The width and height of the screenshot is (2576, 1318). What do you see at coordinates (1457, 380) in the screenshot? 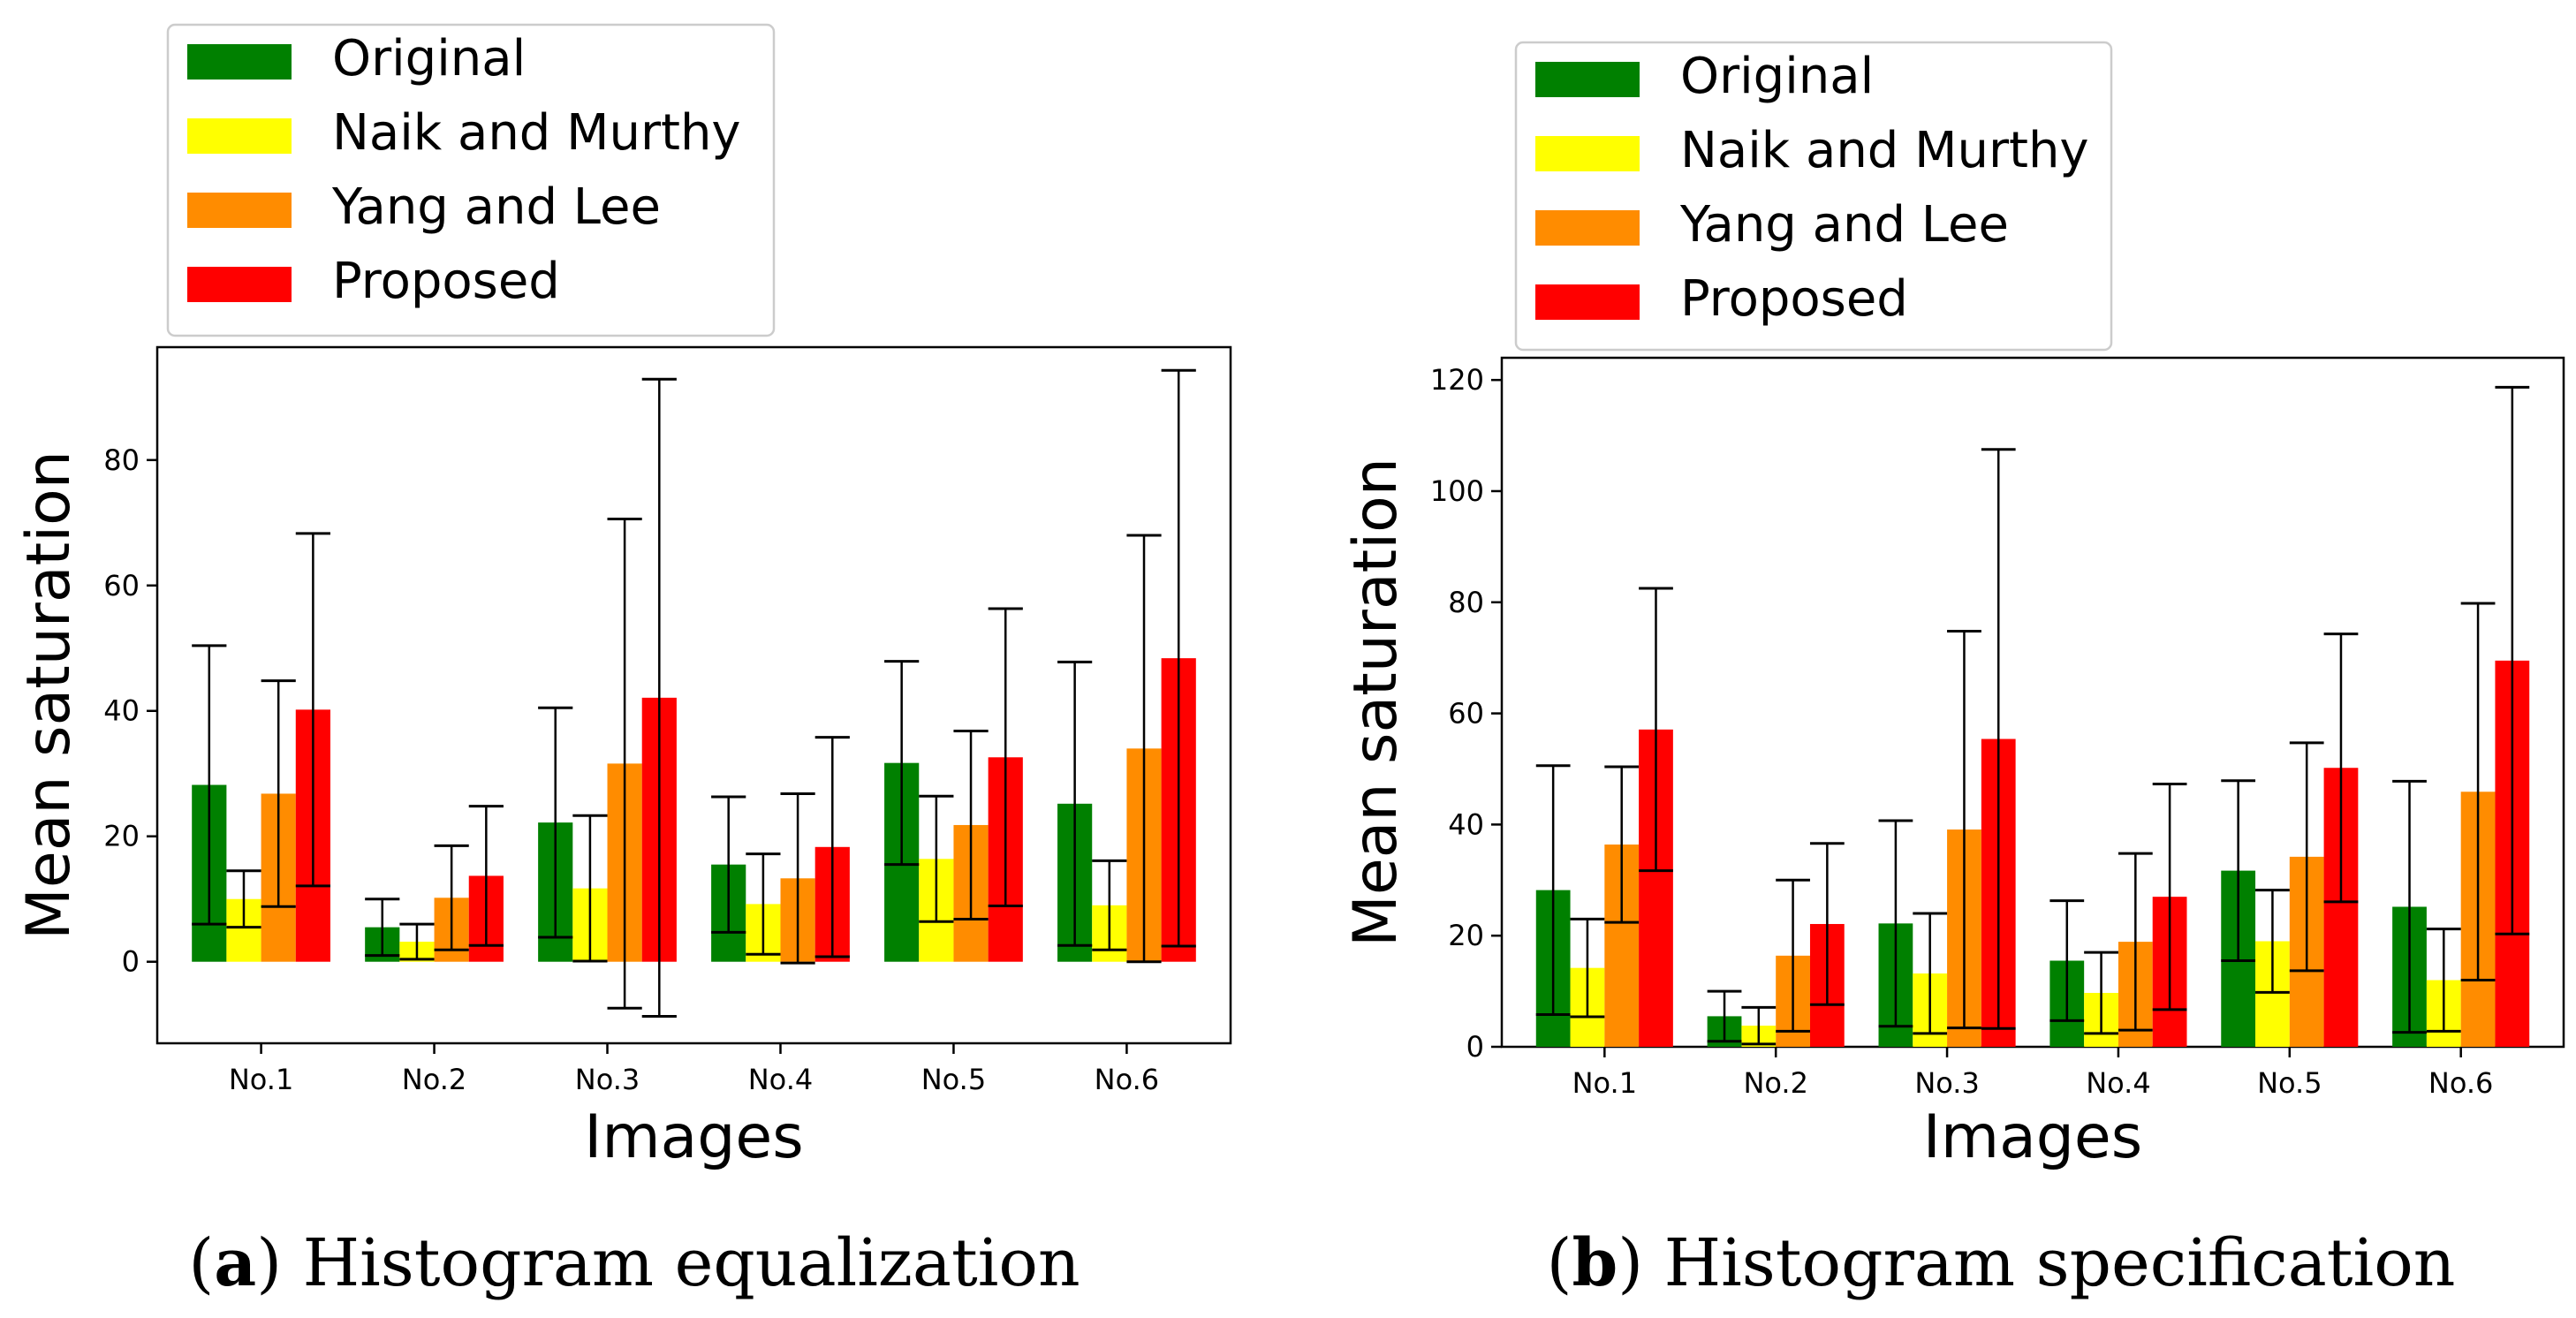
I see `y-tick-label: 120` at bounding box center [1457, 380].